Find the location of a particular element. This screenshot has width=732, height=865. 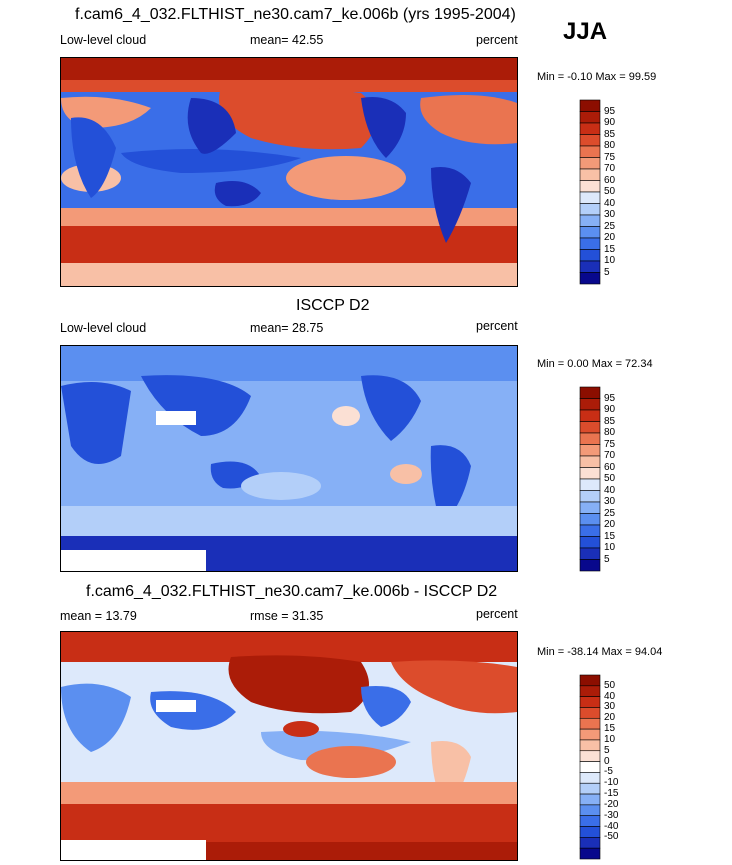

panel-3-colorbar-canvas is located at coordinates (590, 767).